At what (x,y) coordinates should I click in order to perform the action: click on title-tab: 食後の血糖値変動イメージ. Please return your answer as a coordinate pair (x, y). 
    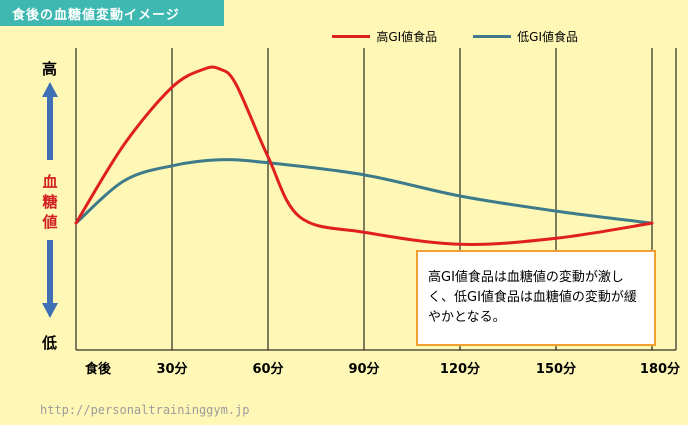
    Looking at the image, I should click on (112, 13).